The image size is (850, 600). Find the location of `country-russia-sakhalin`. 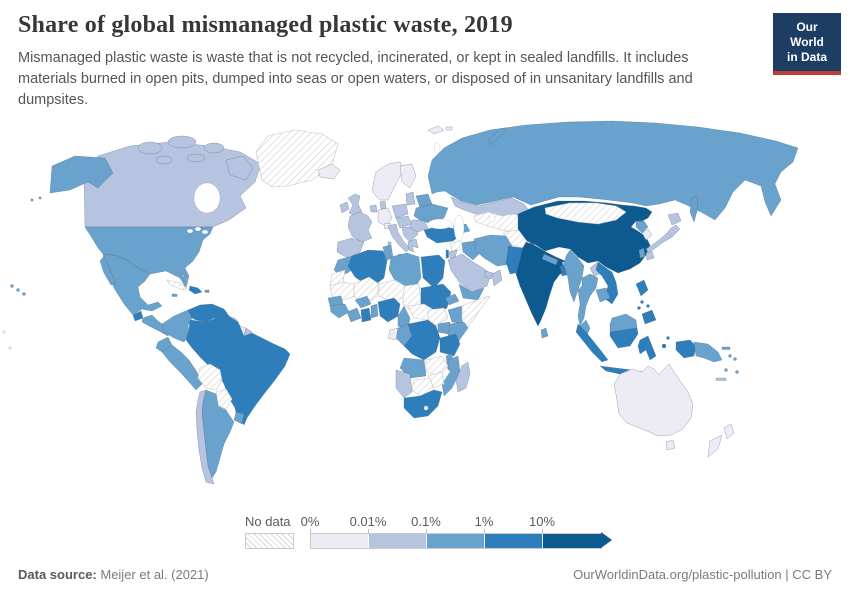

country-russia-sakhalin is located at coordinates (694, 209).